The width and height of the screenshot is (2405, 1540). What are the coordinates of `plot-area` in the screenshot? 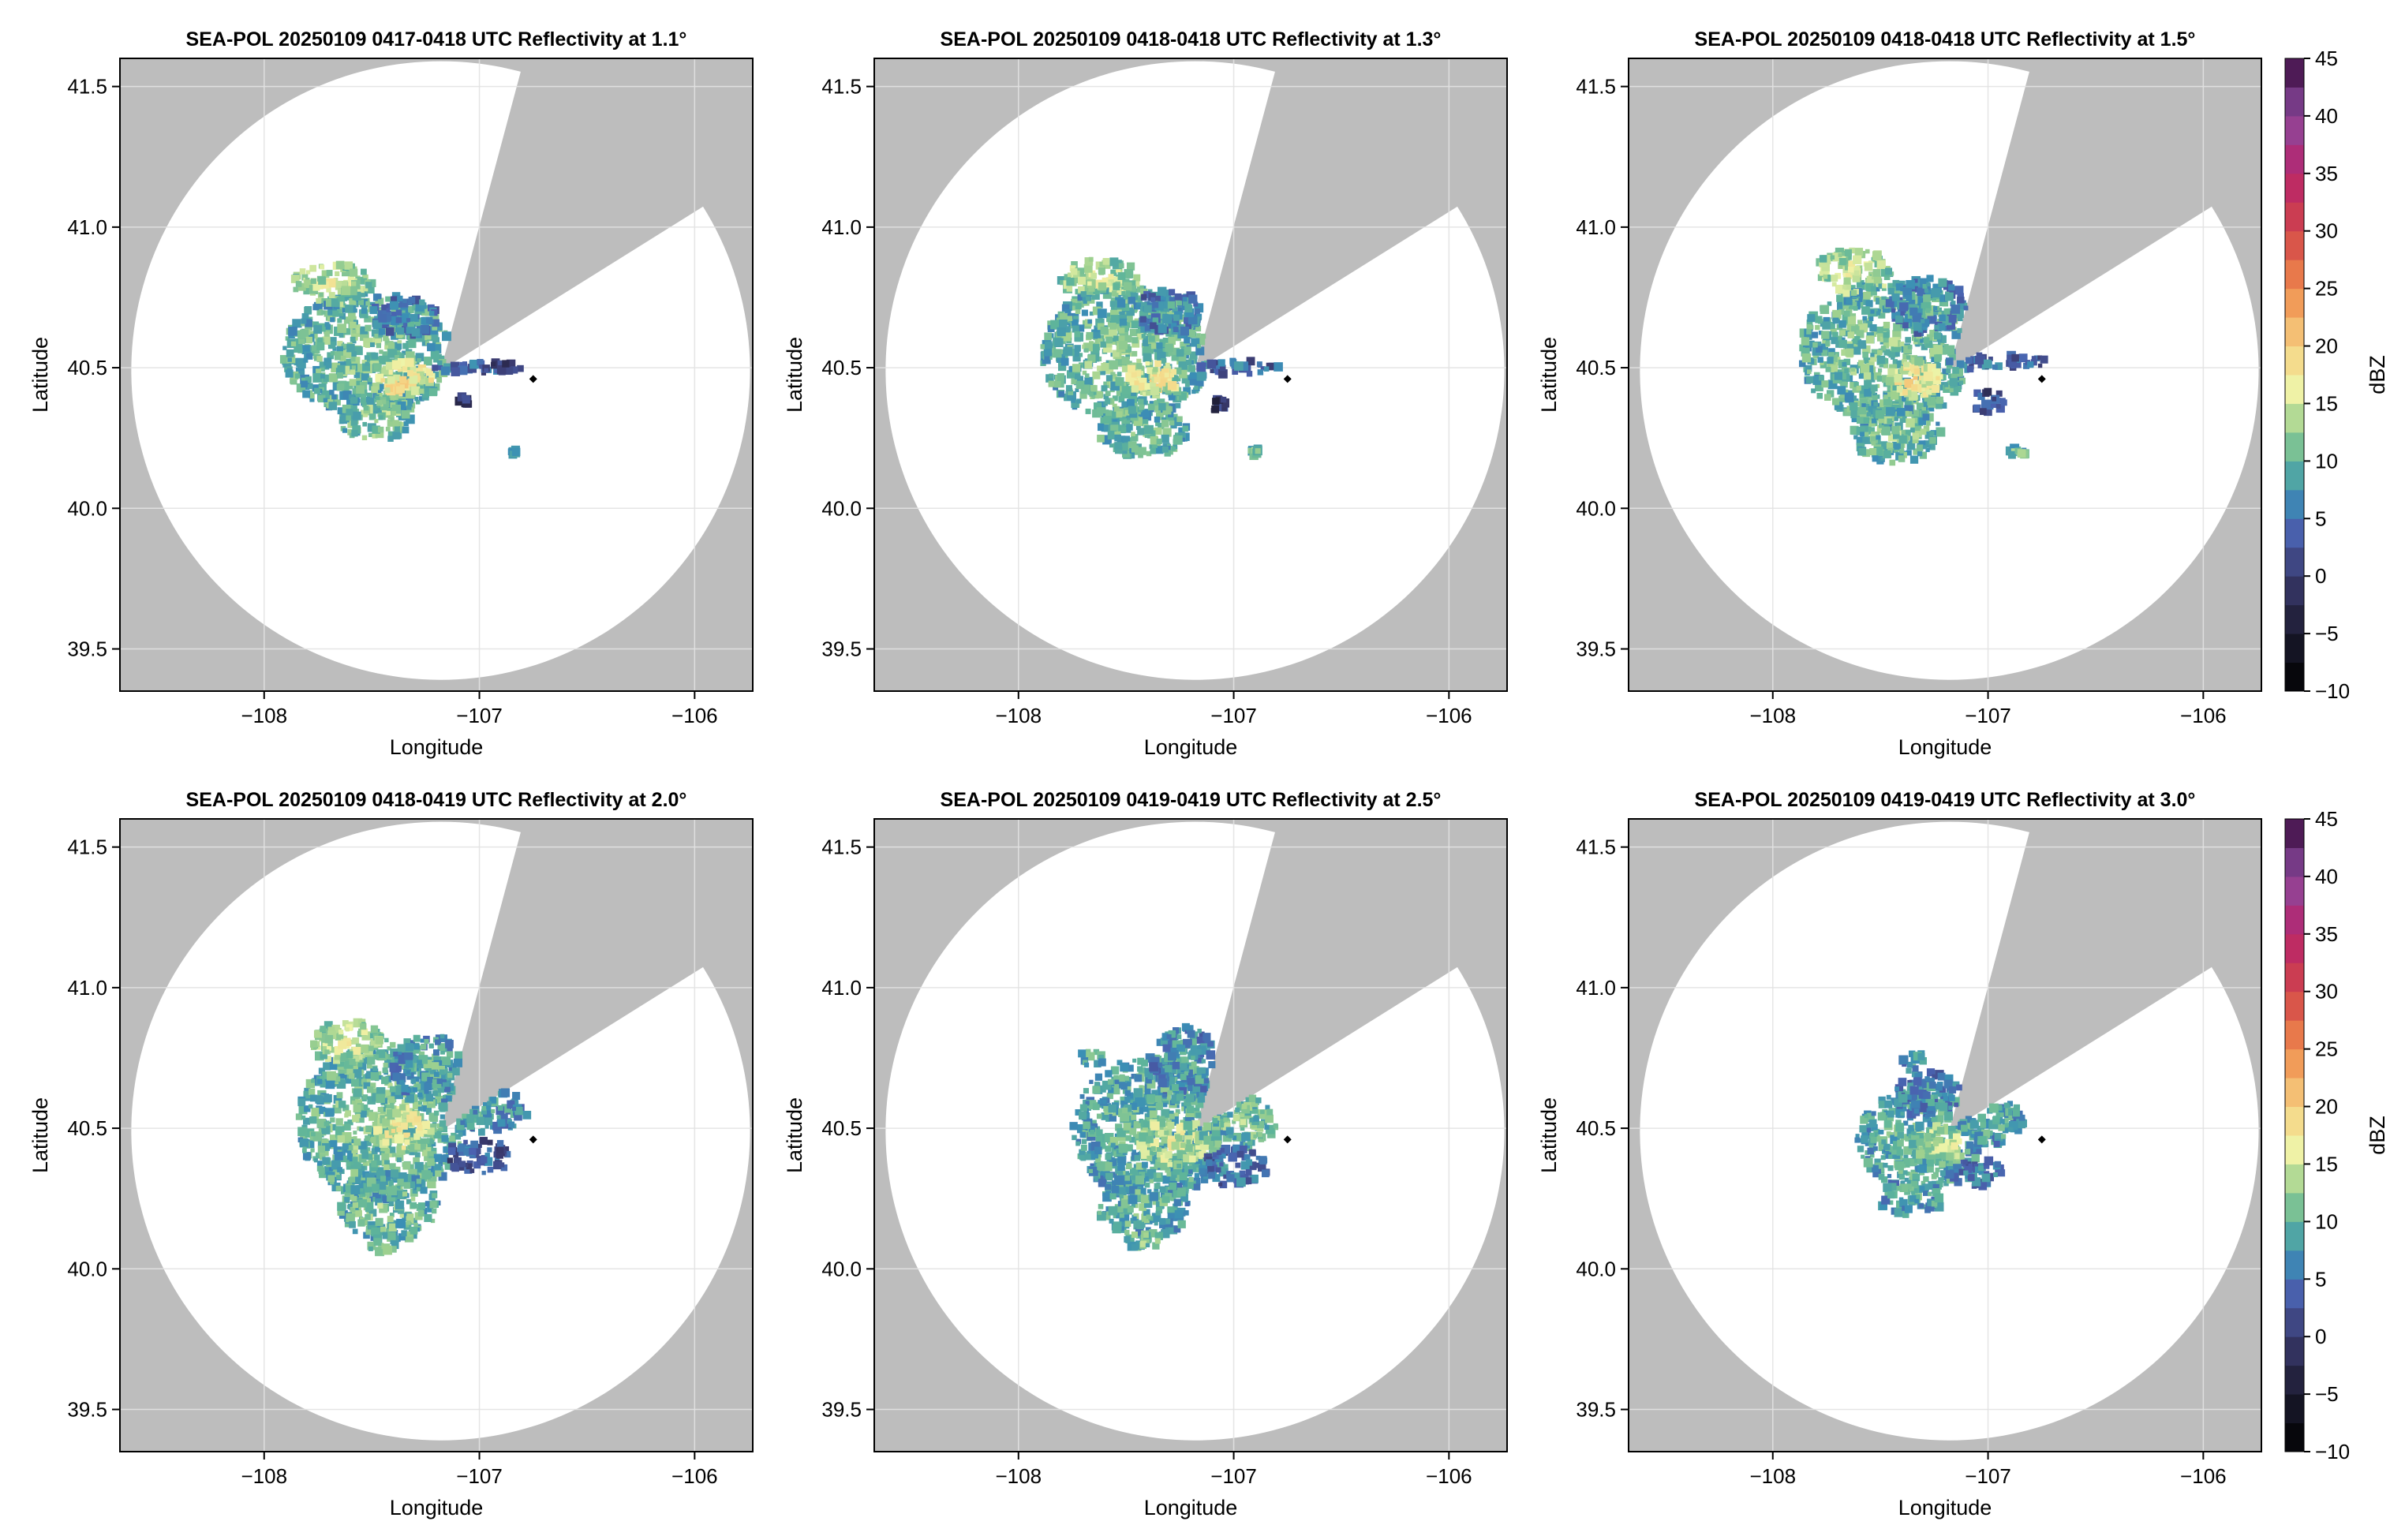 It's located at (436, 374).